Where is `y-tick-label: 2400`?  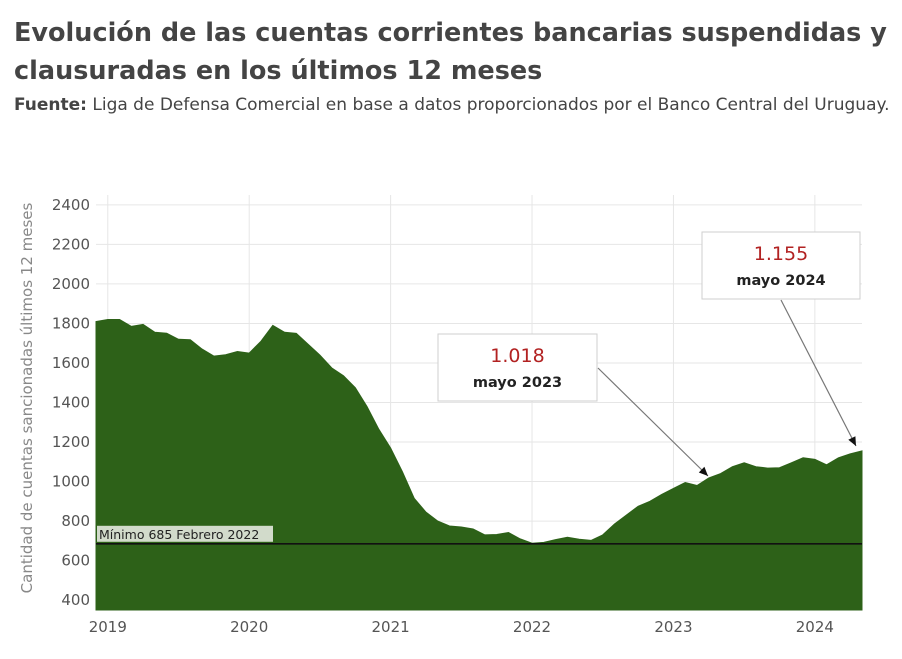 y-tick-label: 2400 is located at coordinates (71, 205).